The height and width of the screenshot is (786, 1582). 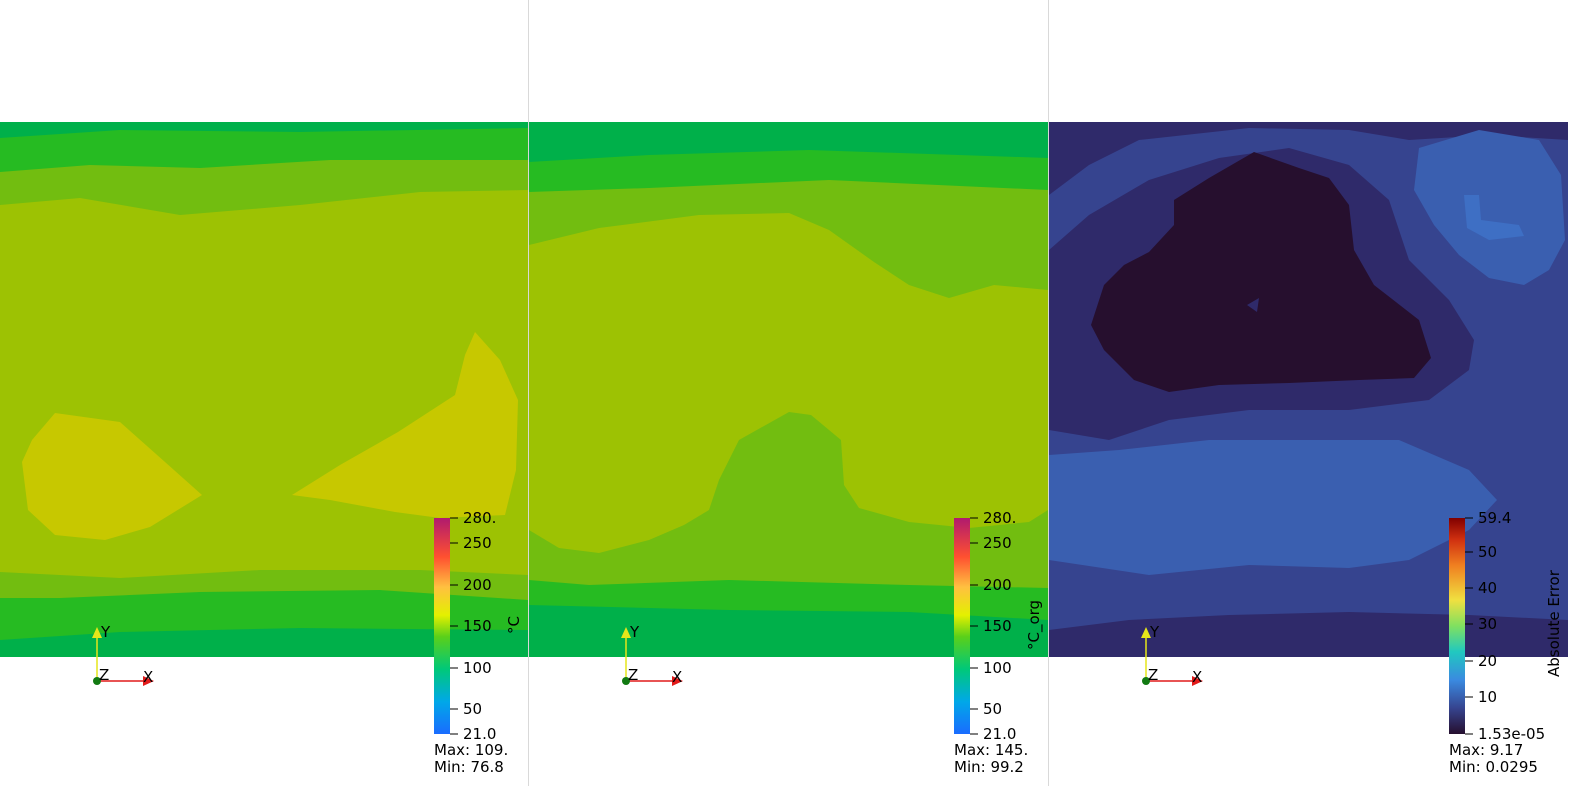 What do you see at coordinates (405, 425) in the screenshot?
I see `field-hotspot-right` at bounding box center [405, 425].